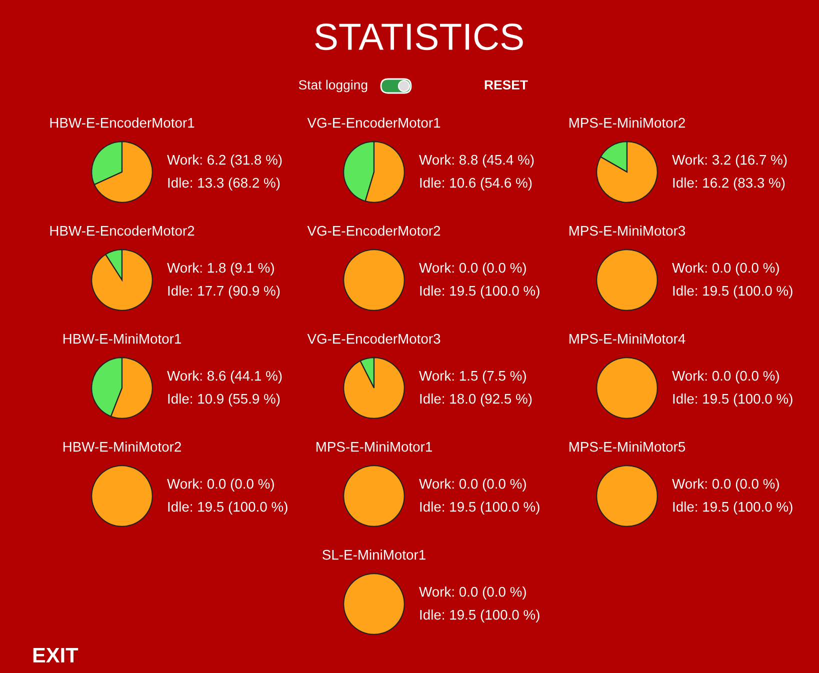 Image resolution: width=819 pixels, height=673 pixels. I want to click on text: Work: 8.6 (44.1 %), so click(224, 377).